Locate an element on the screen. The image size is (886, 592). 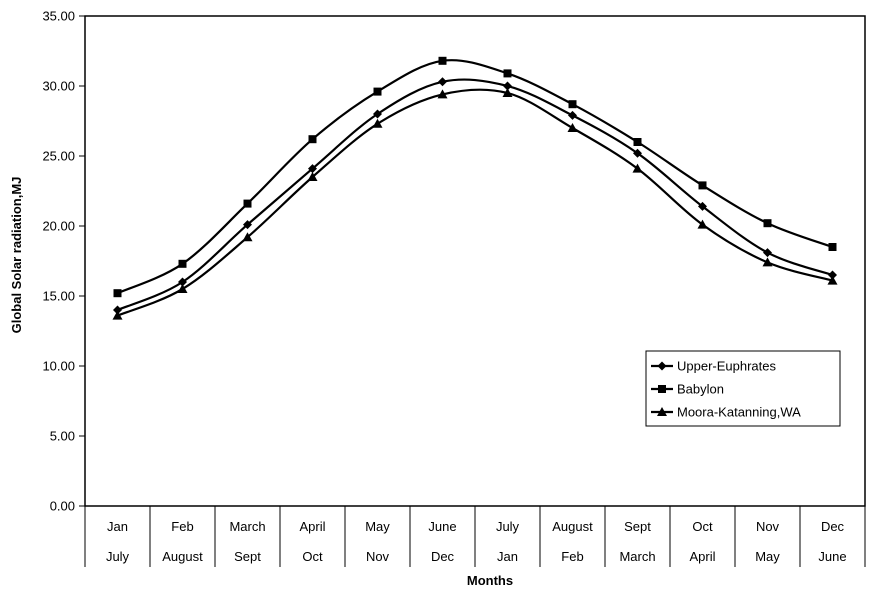
x-tick-label-row1: Oct is located at coordinates (702, 526).